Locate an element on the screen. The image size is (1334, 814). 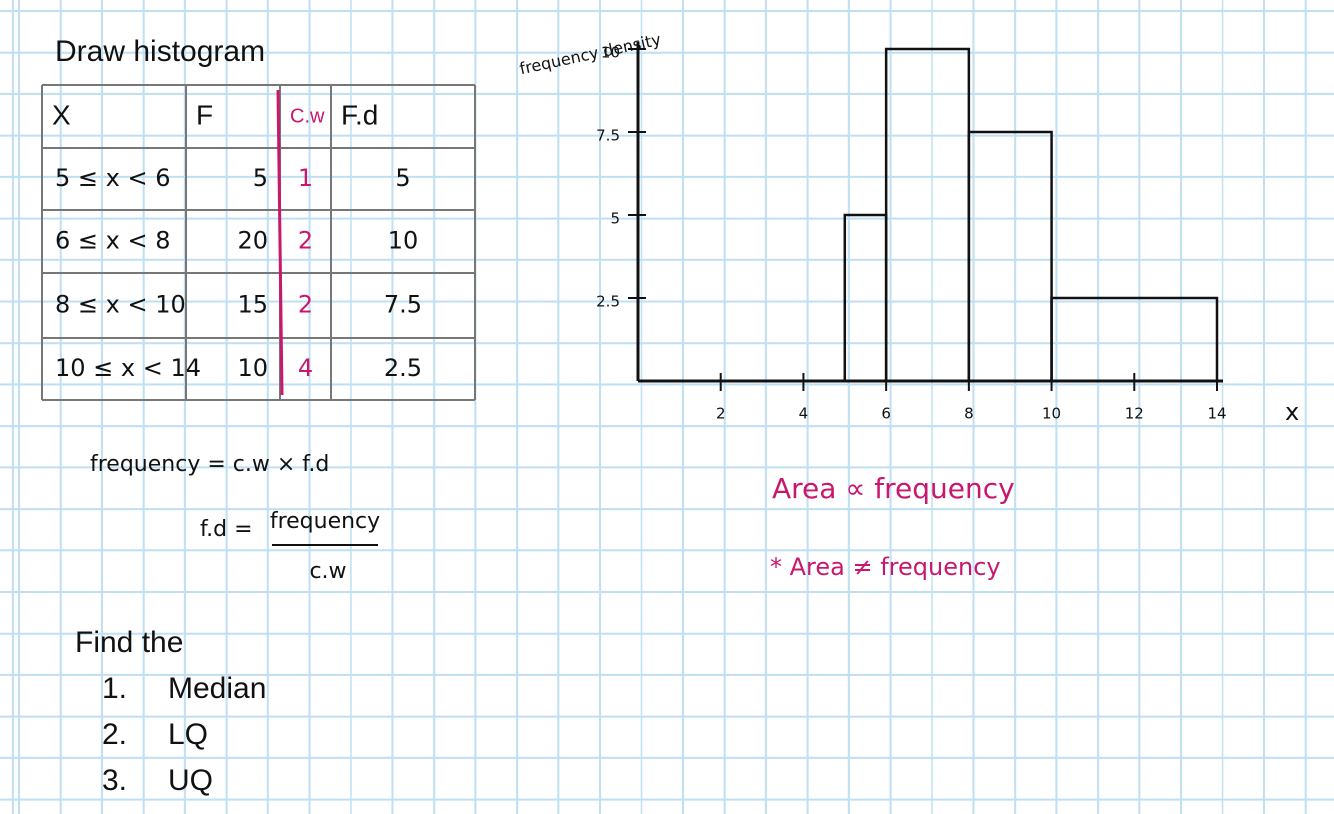
x-tick-label: 6 is located at coordinates (886, 414).